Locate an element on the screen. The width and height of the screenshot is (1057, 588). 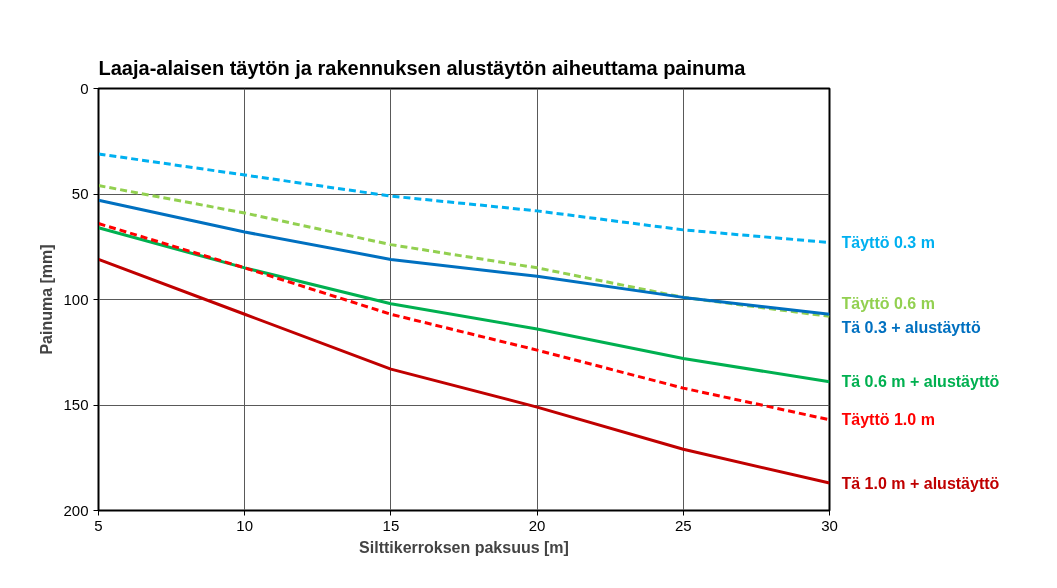
series-label: Täyttö 0.6 m is located at coordinates (888, 303).